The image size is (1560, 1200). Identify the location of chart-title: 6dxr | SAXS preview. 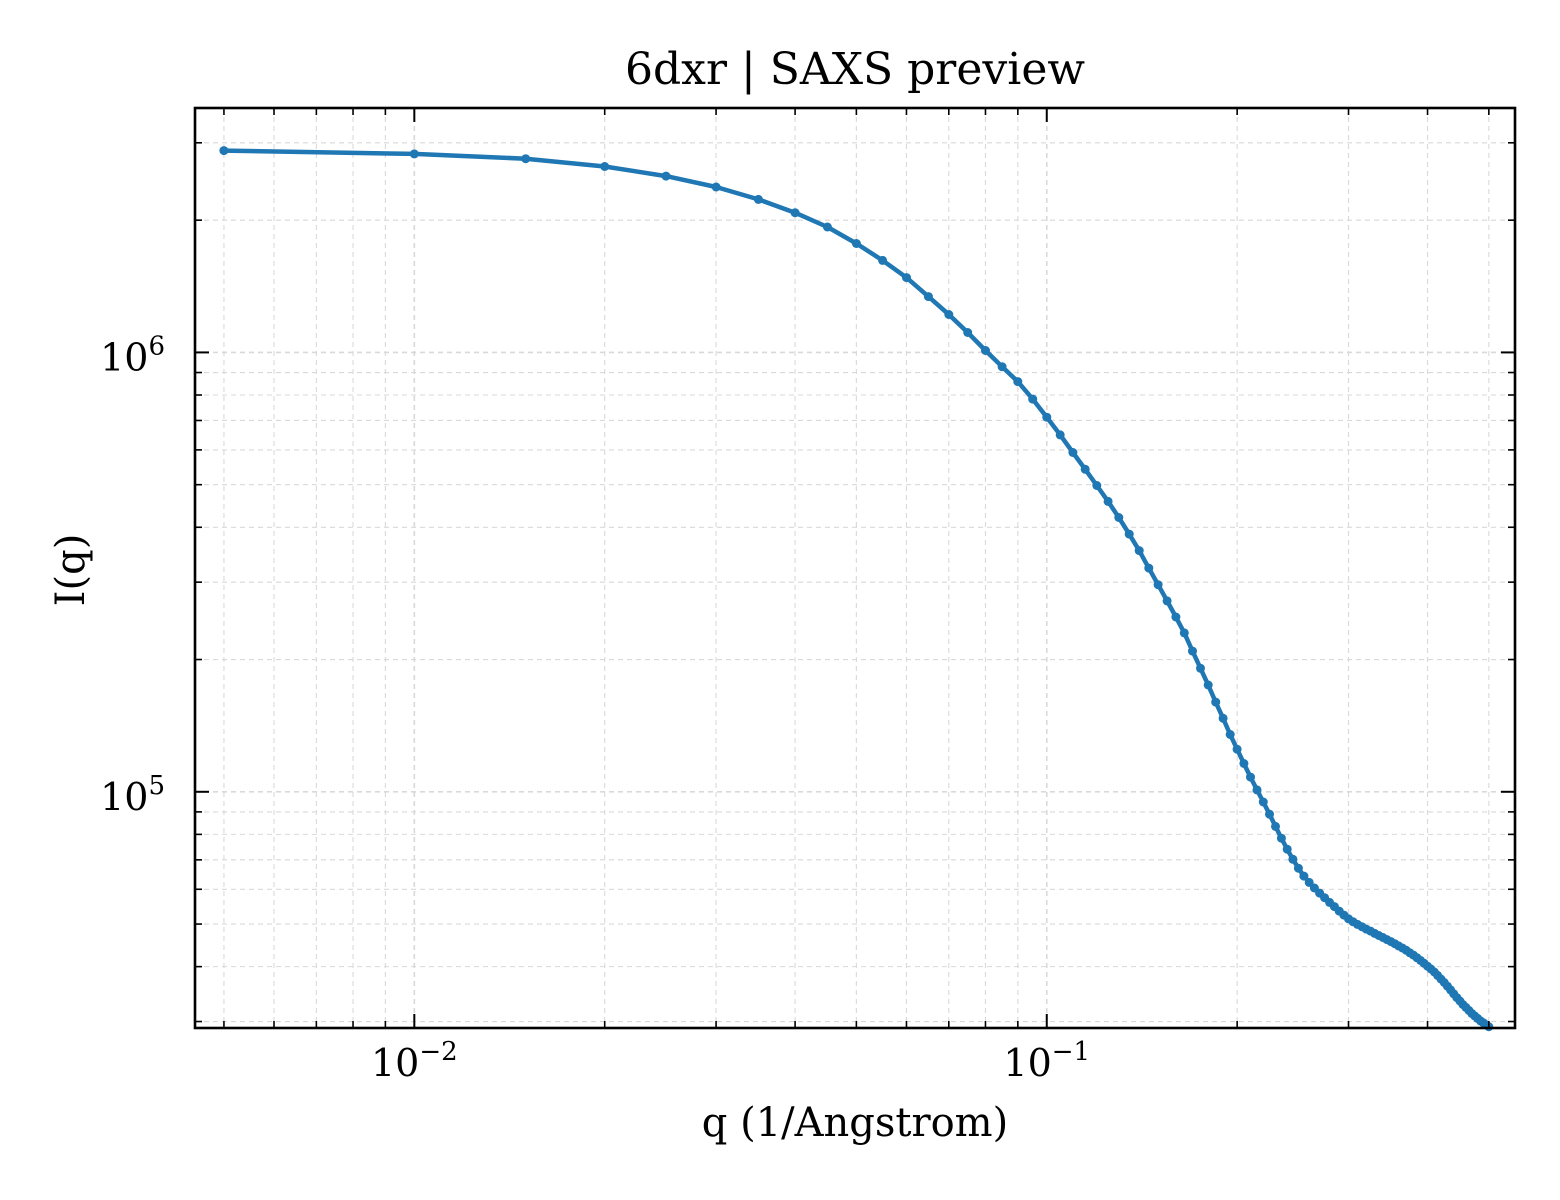
(855, 69).